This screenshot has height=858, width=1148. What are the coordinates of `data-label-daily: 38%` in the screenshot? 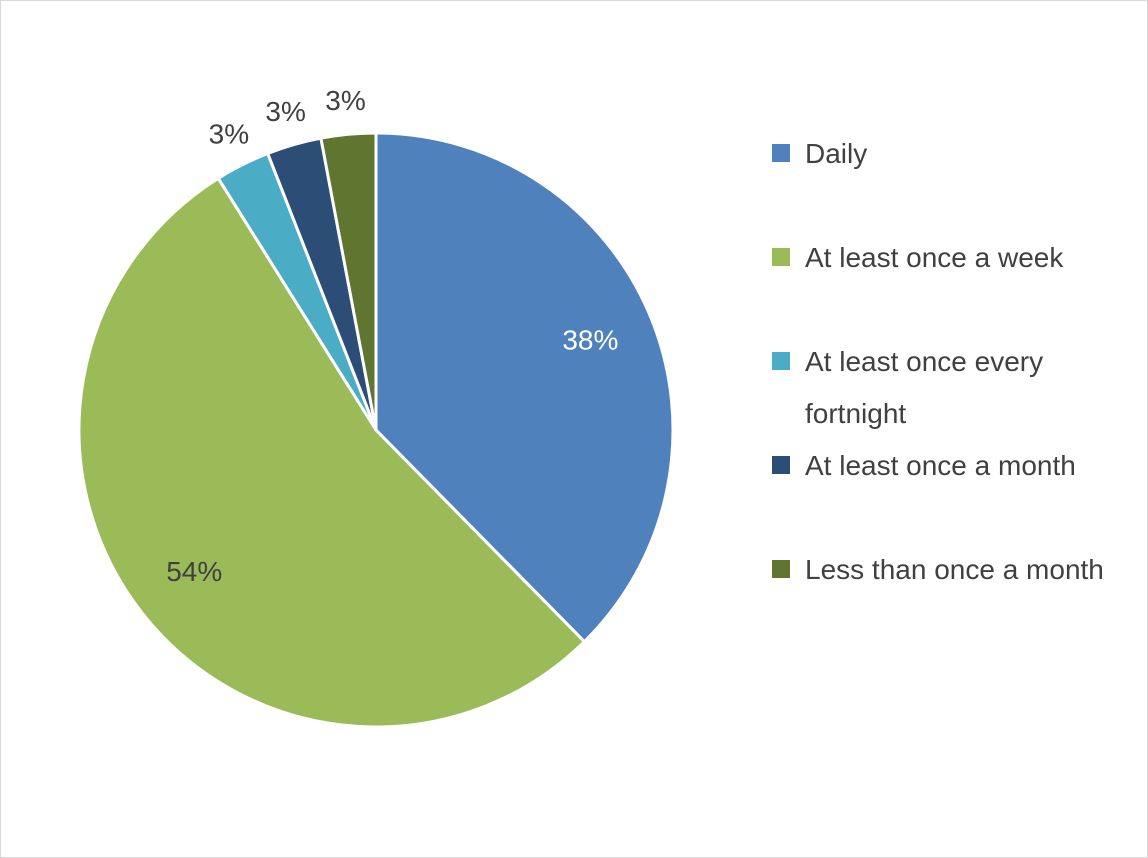 It's located at (590, 340).